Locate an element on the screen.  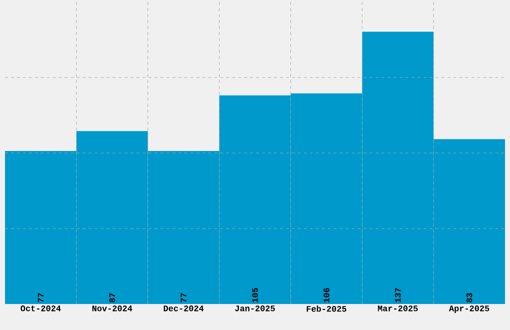
data-label: 105 is located at coordinates (255, 295).